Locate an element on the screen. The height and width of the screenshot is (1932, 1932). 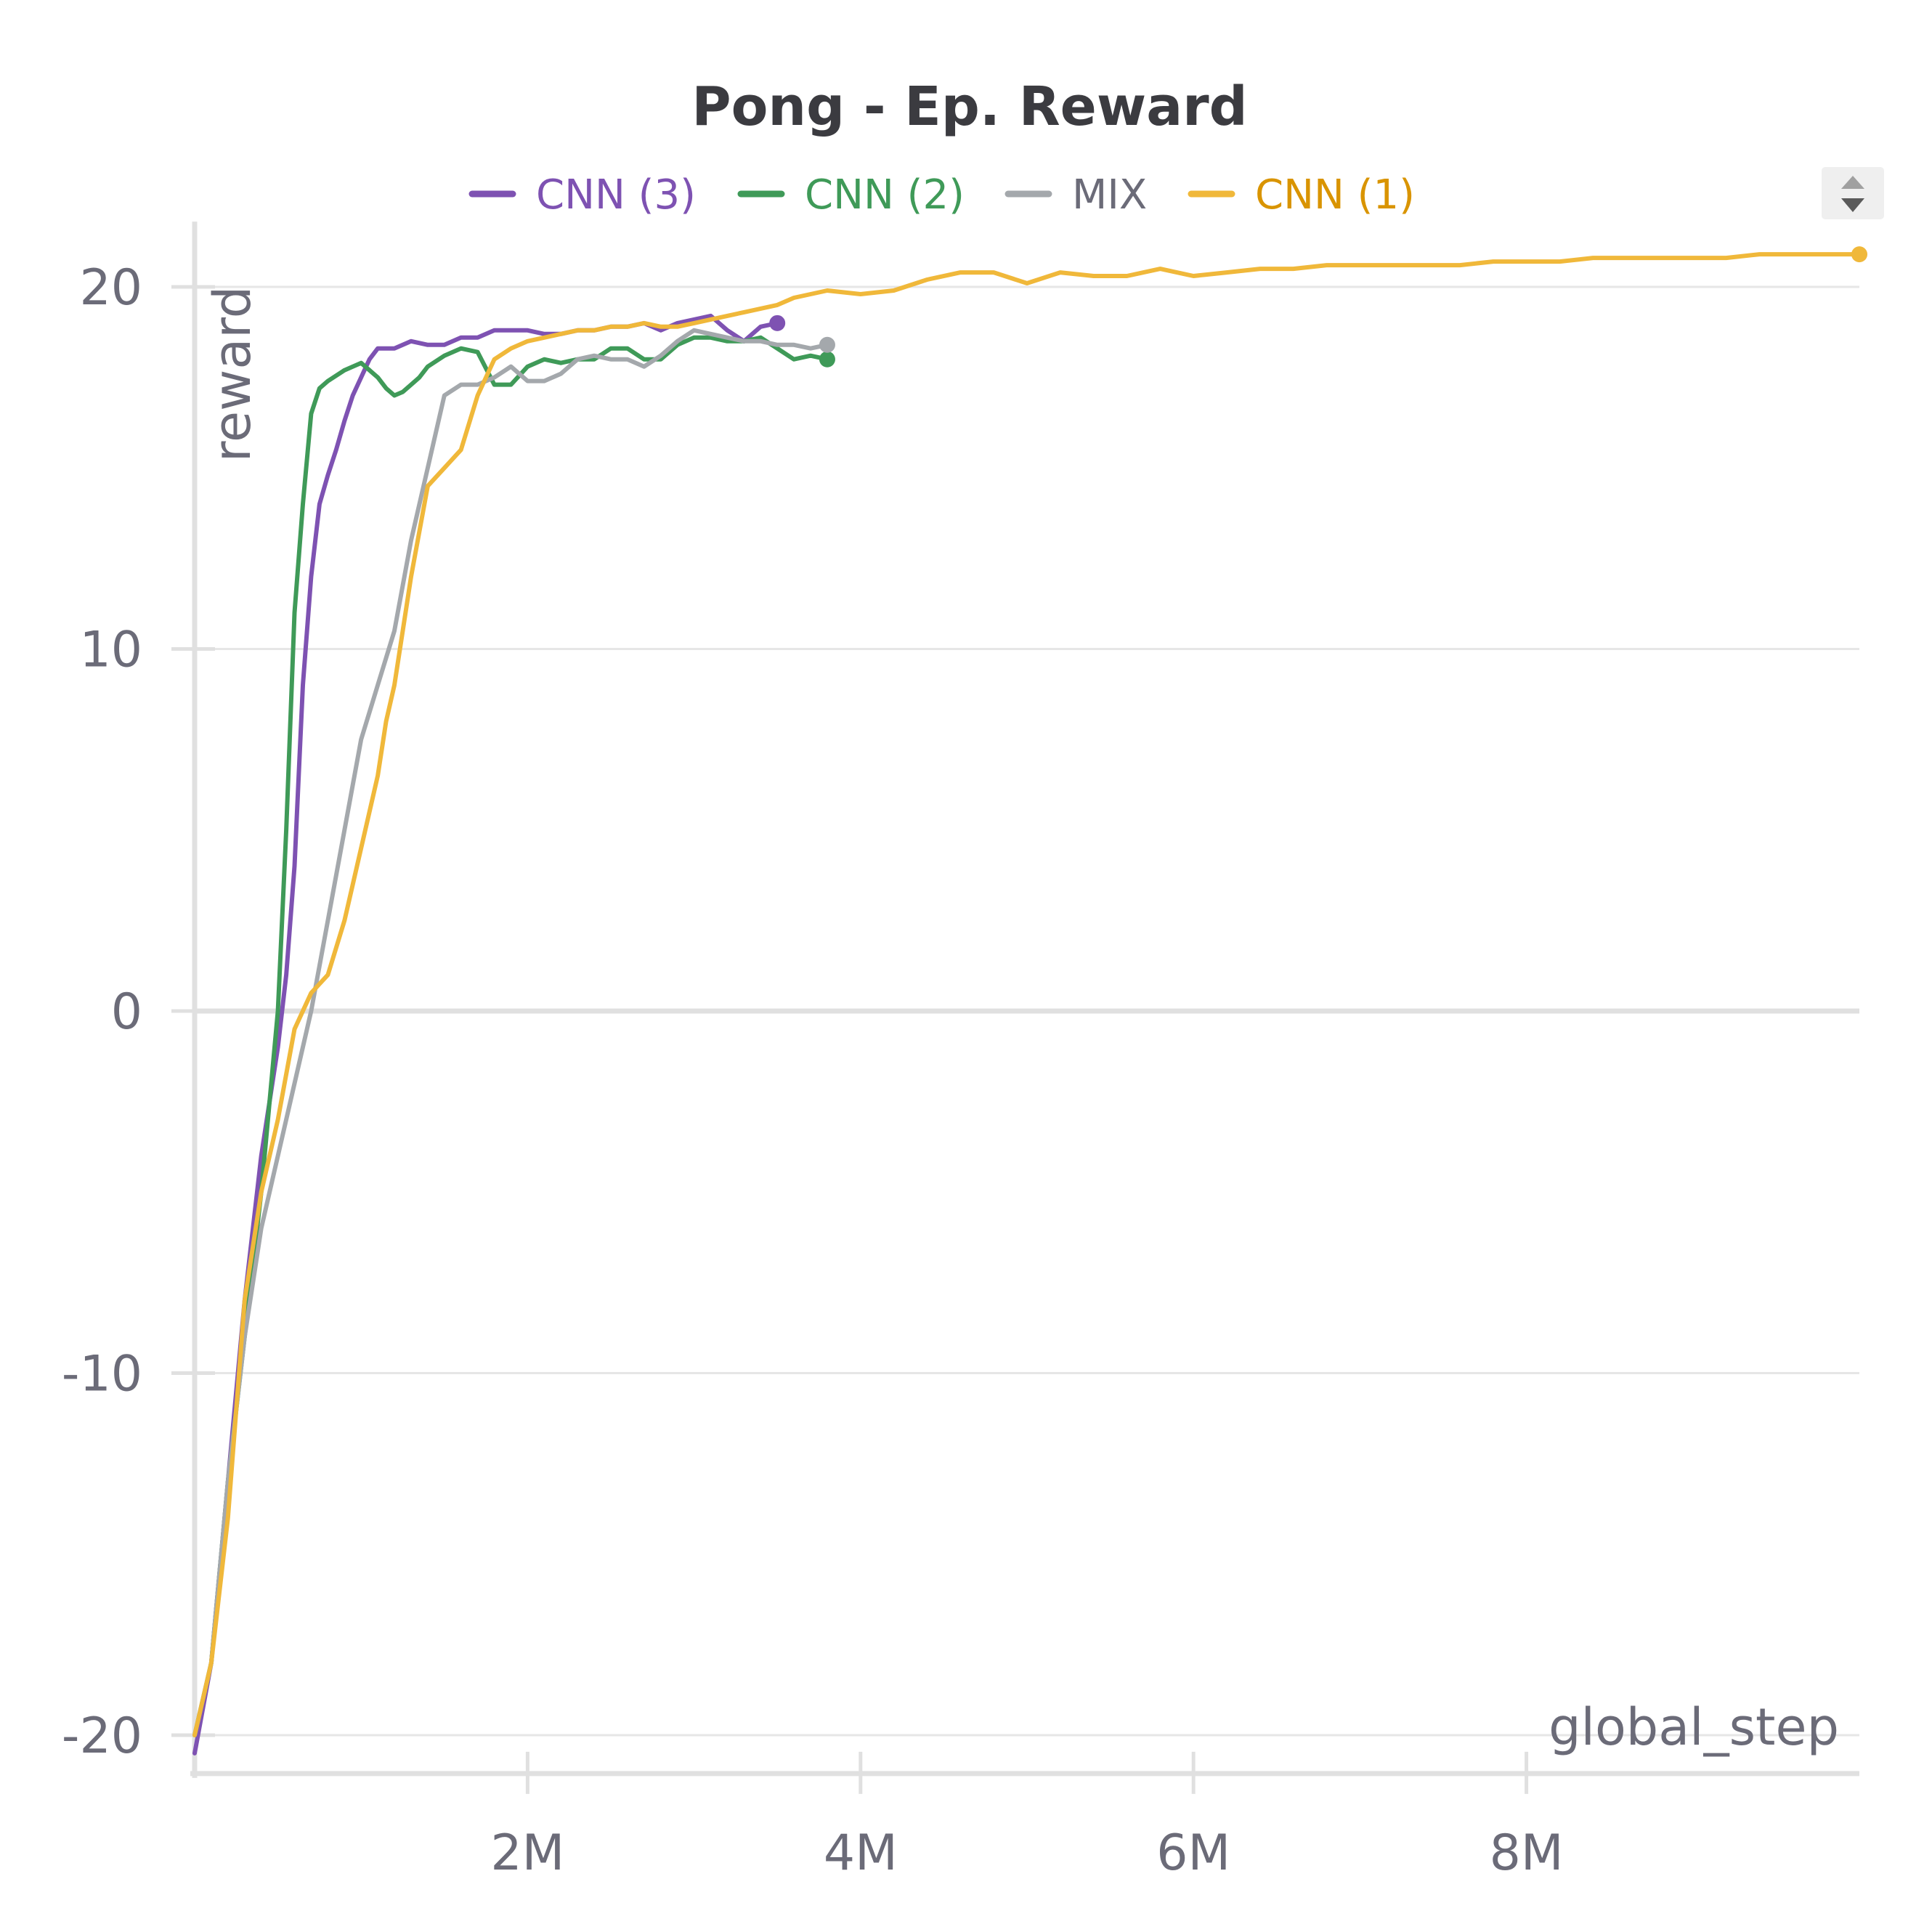
x-axis-title: global_step is located at coordinates (1694, 1727).